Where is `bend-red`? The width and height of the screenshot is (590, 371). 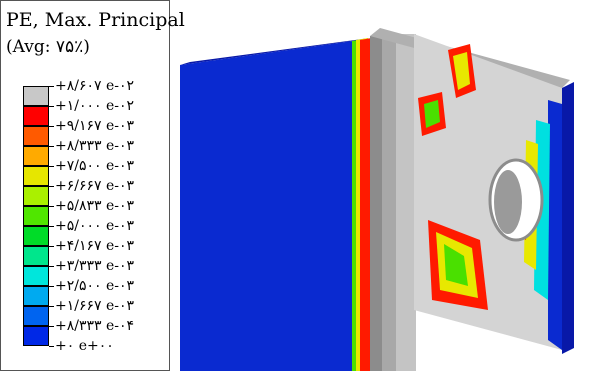
bend-red is located at coordinates (366, 204).